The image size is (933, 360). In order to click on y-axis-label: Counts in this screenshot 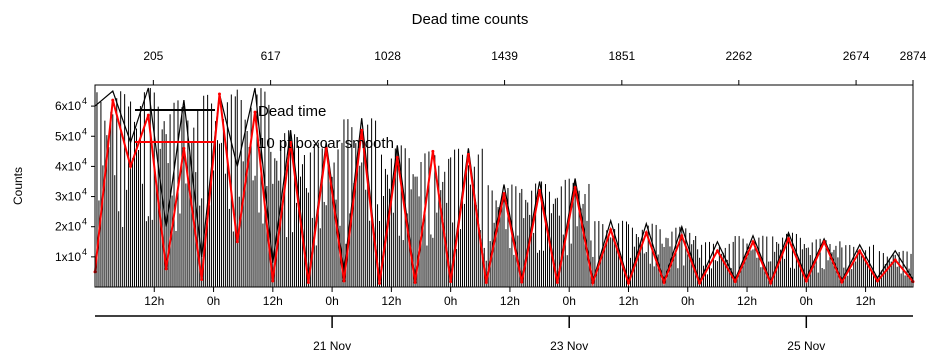, I will do `click(18, 186)`.